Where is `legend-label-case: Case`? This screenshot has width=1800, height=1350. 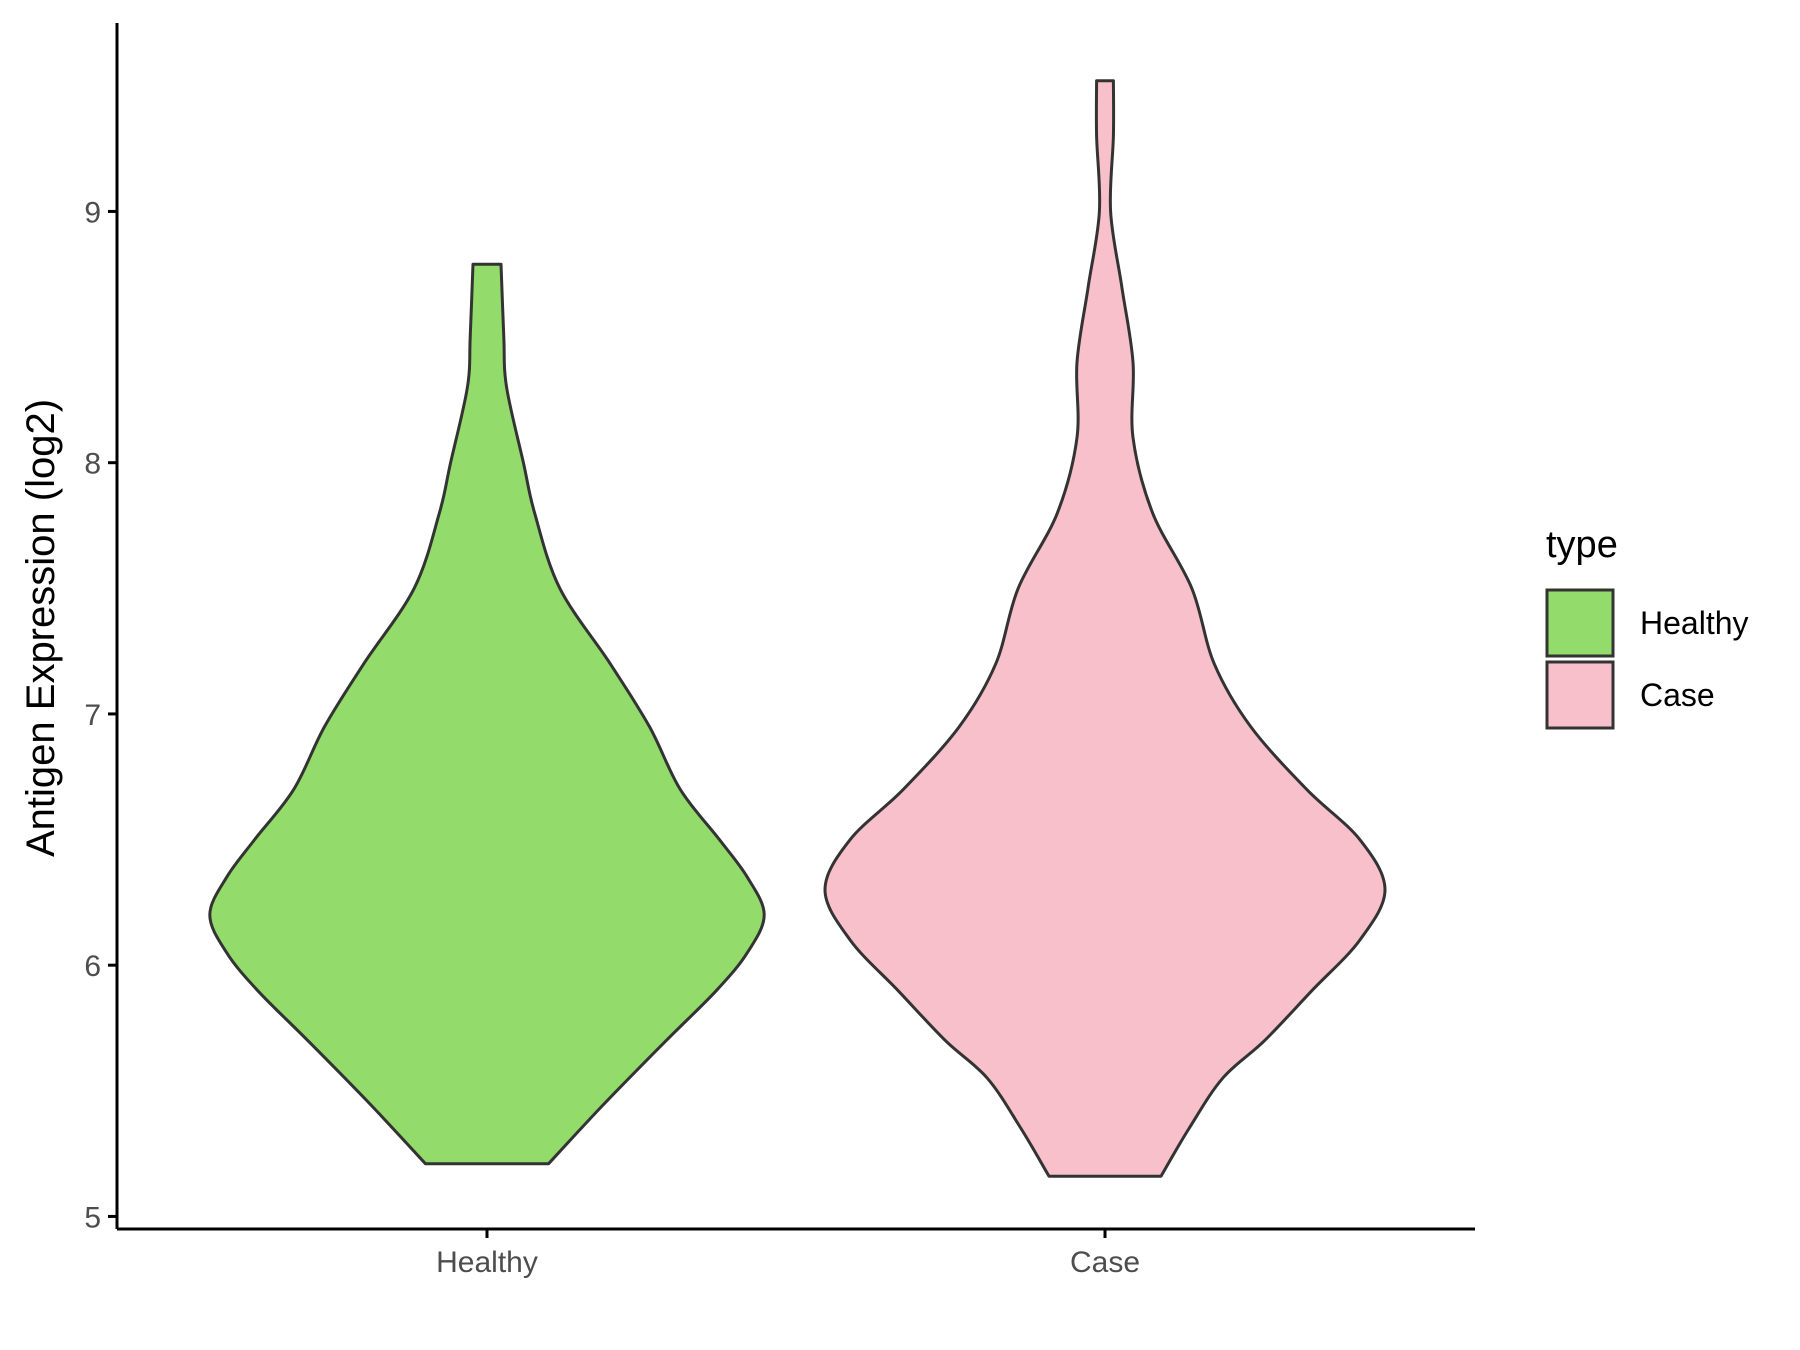
legend-label-case: Case is located at coordinates (1677, 695).